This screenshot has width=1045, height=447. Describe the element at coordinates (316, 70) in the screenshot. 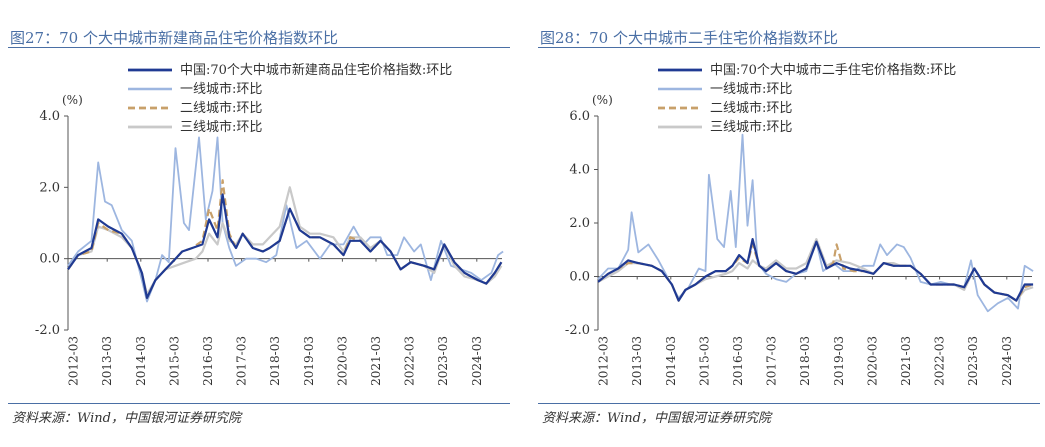

I see `legend-label: 中国:70个大中城市新建商品住宅价格指数:环比` at that location.